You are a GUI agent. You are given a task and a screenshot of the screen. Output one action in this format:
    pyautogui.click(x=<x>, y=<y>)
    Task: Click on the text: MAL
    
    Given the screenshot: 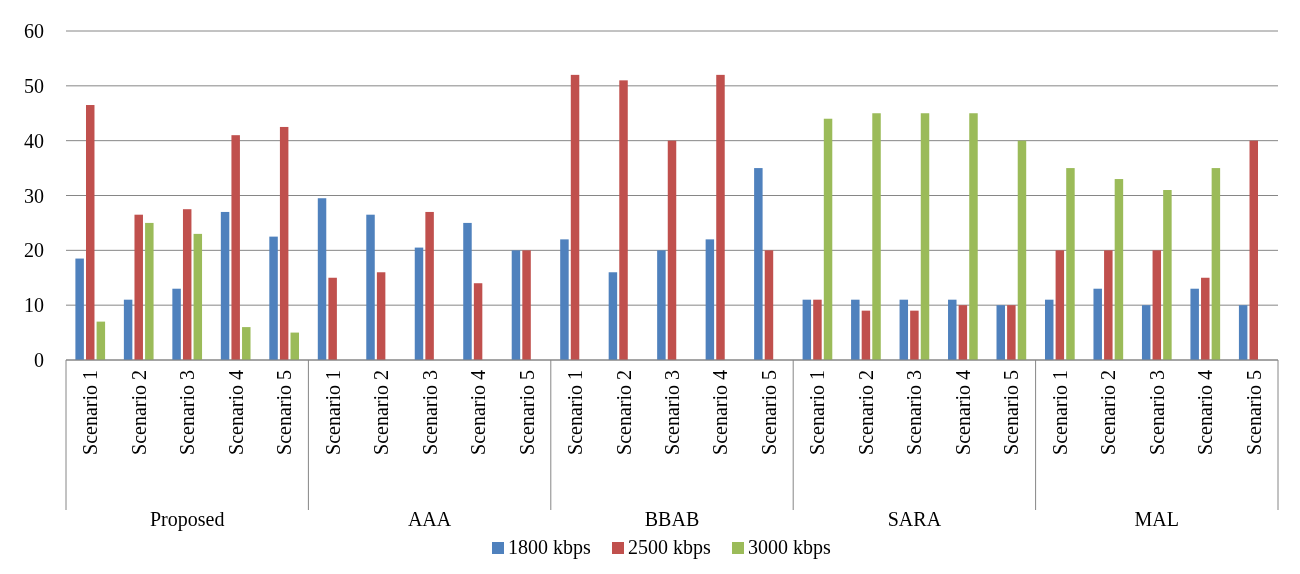 What is the action you would take?
    pyautogui.click(x=1157, y=519)
    